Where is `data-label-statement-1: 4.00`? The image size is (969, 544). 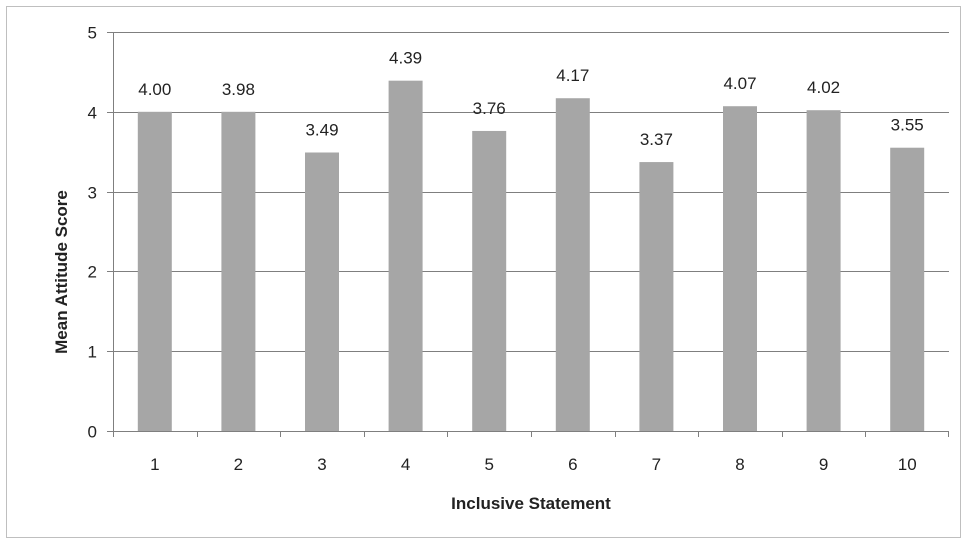
data-label-statement-1: 4.00 is located at coordinates (154, 89).